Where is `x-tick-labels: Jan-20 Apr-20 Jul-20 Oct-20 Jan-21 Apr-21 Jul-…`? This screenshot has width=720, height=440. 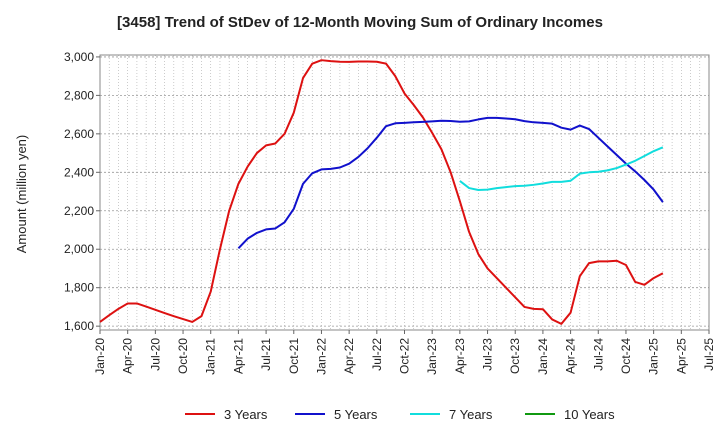
x-tick-labels: Jan-20 Apr-20 Jul-20 Oct-20 Jan-21 Apr-21 Jul-… is located at coordinates (404, 352).